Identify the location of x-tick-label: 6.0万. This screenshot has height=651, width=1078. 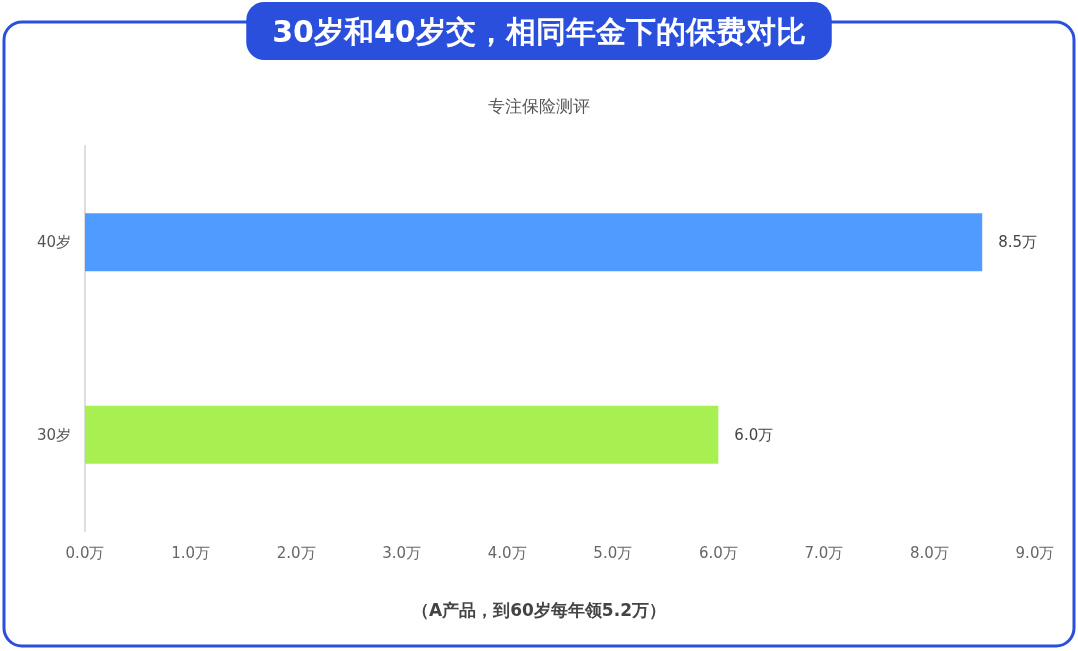
(718, 552).